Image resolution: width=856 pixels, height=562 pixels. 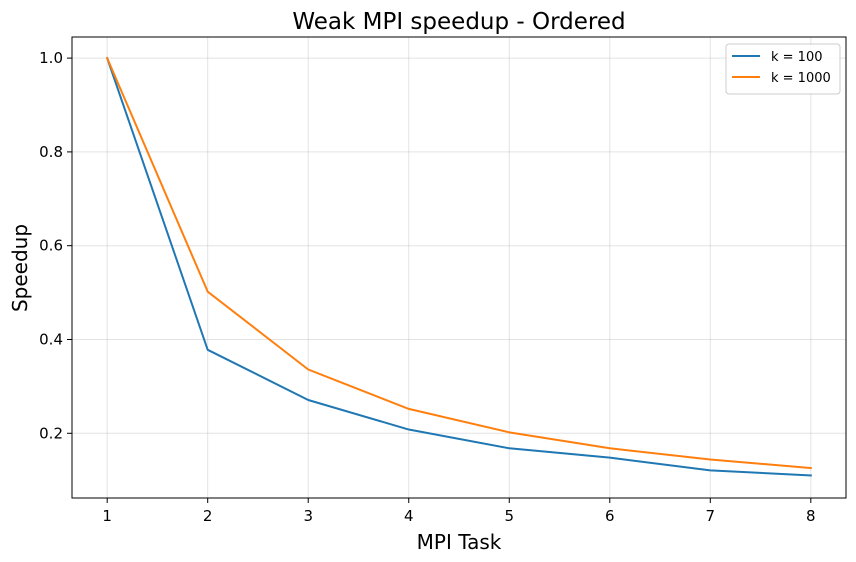 I want to click on x-axis-ticks: 1 2 3 4 5 6 7 8, so click(x=459, y=511).